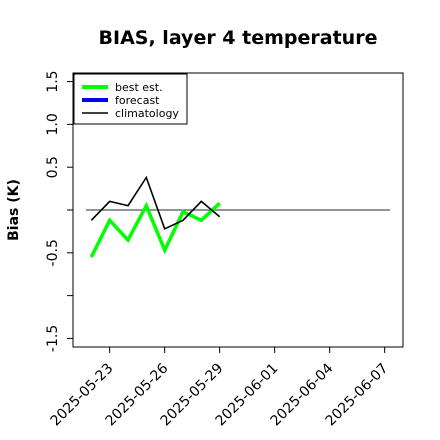 This screenshot has width=440, height=440. Describe the element at coordinates (14, 210) in the screenshot. I see `y-axis-label: Bias (K)` at that location.